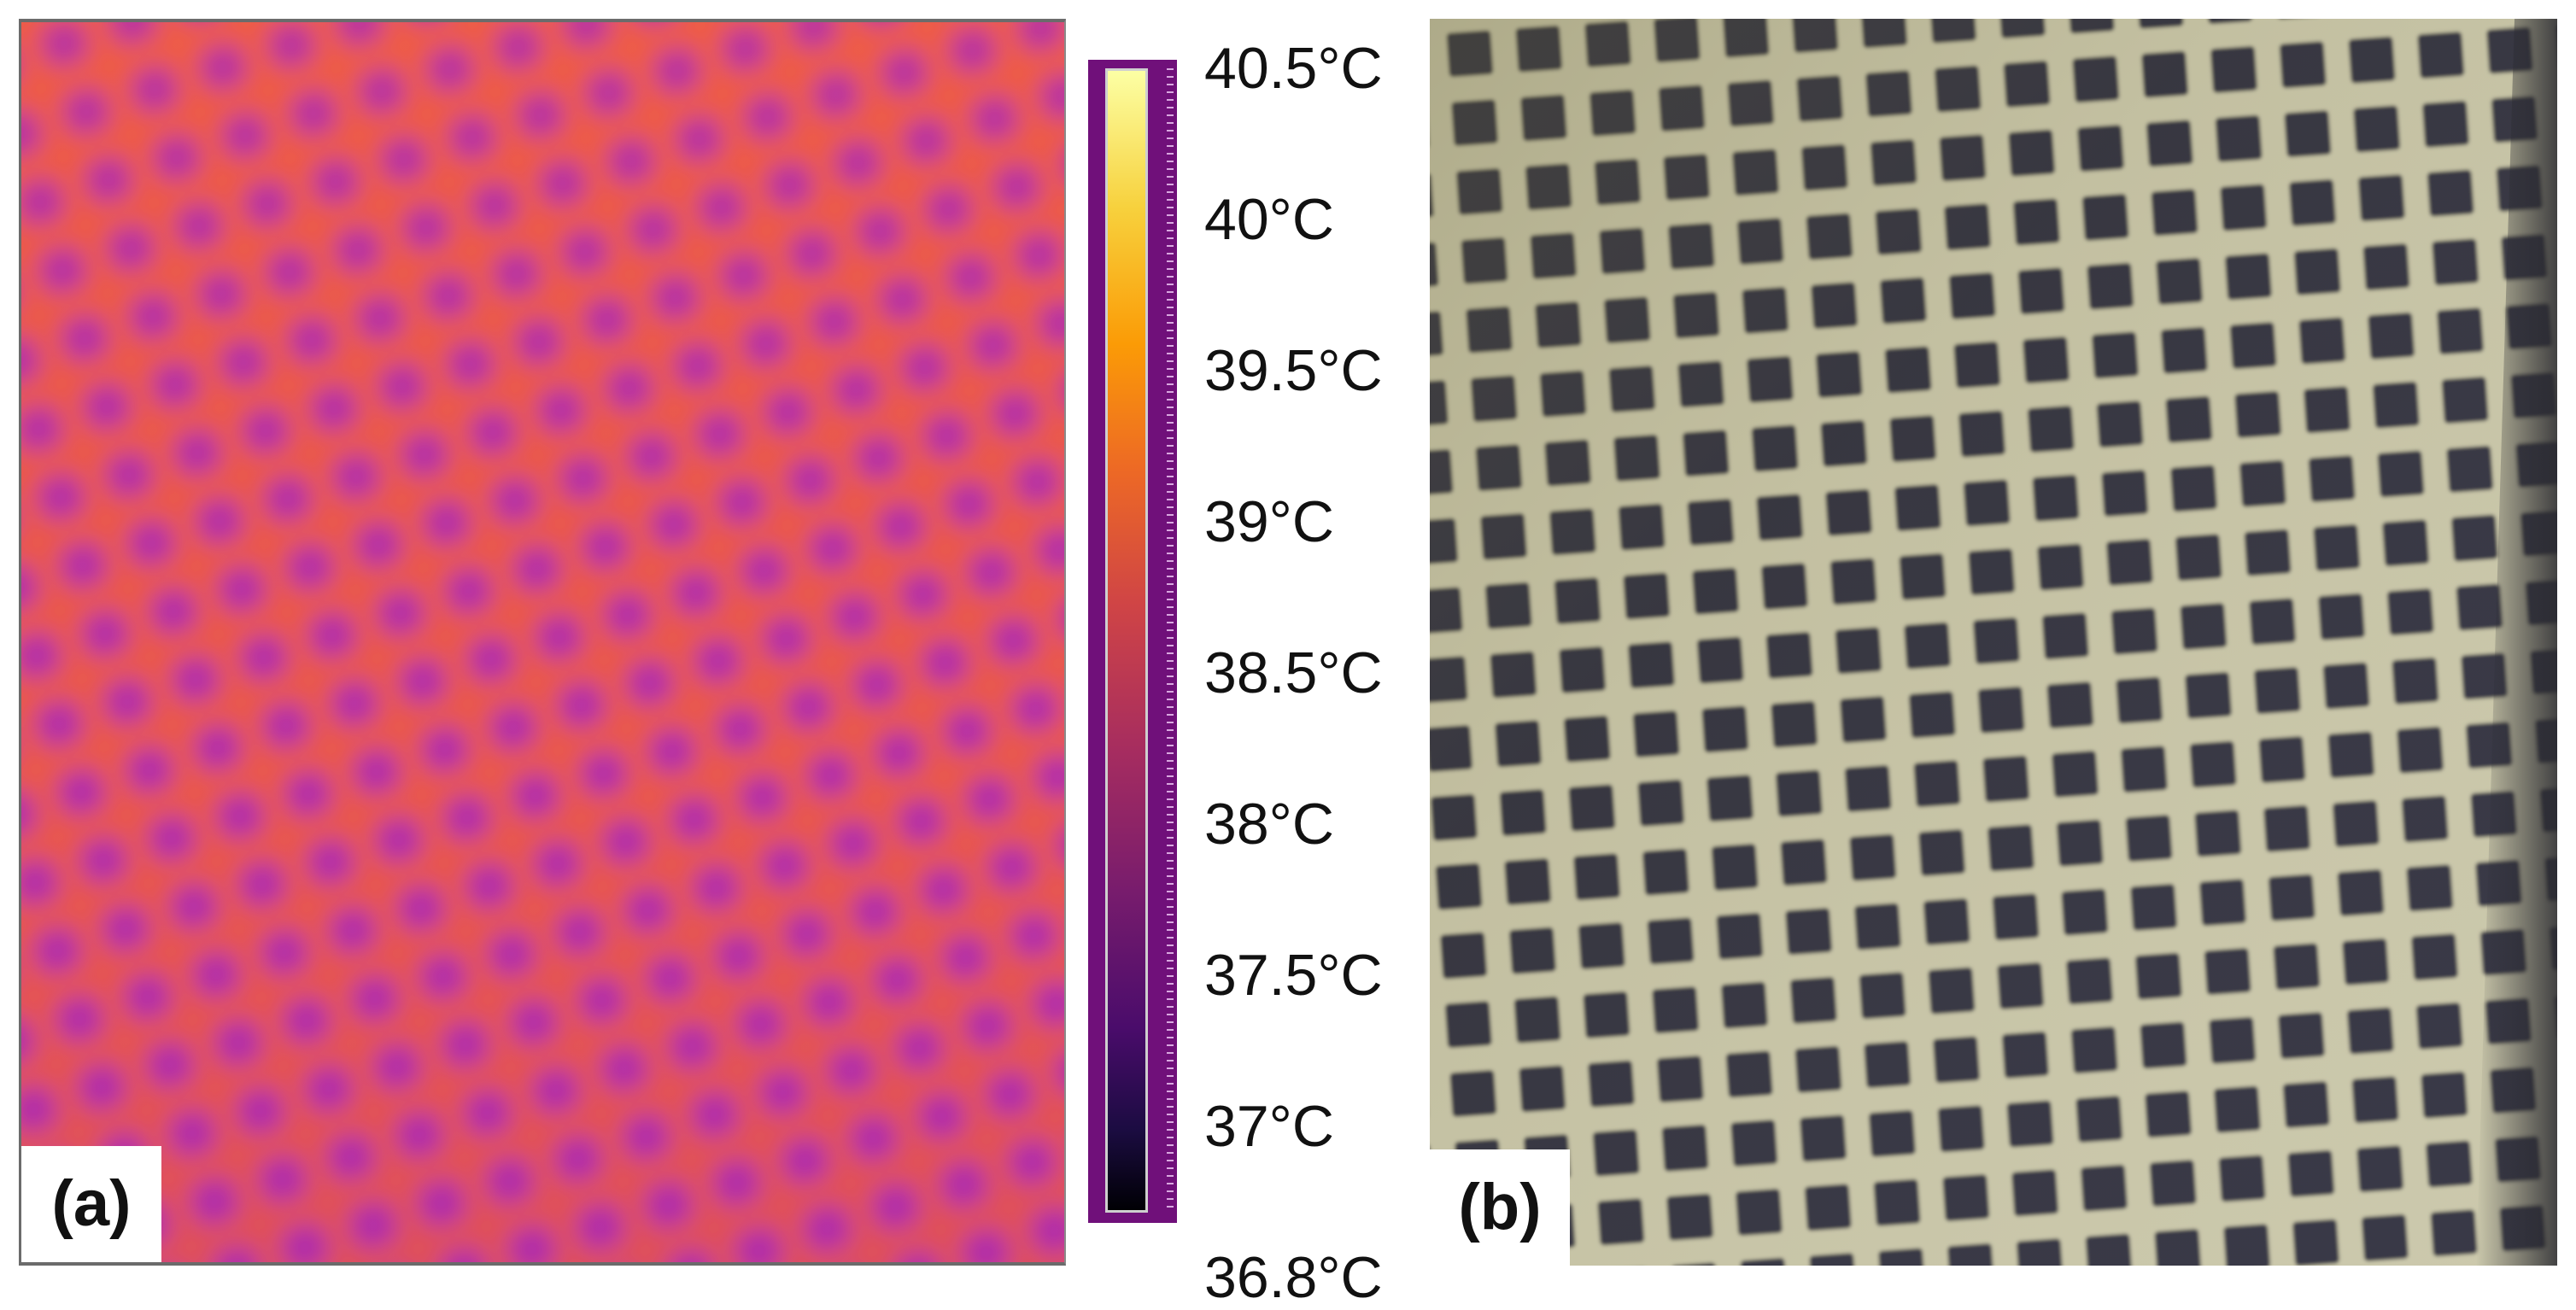 The image size is (2576, 1310). What do you see at coordinates (1269, 521) in the screenshot?
I see `colorbar-label: 39°C` at bounding box center [1269, 521].